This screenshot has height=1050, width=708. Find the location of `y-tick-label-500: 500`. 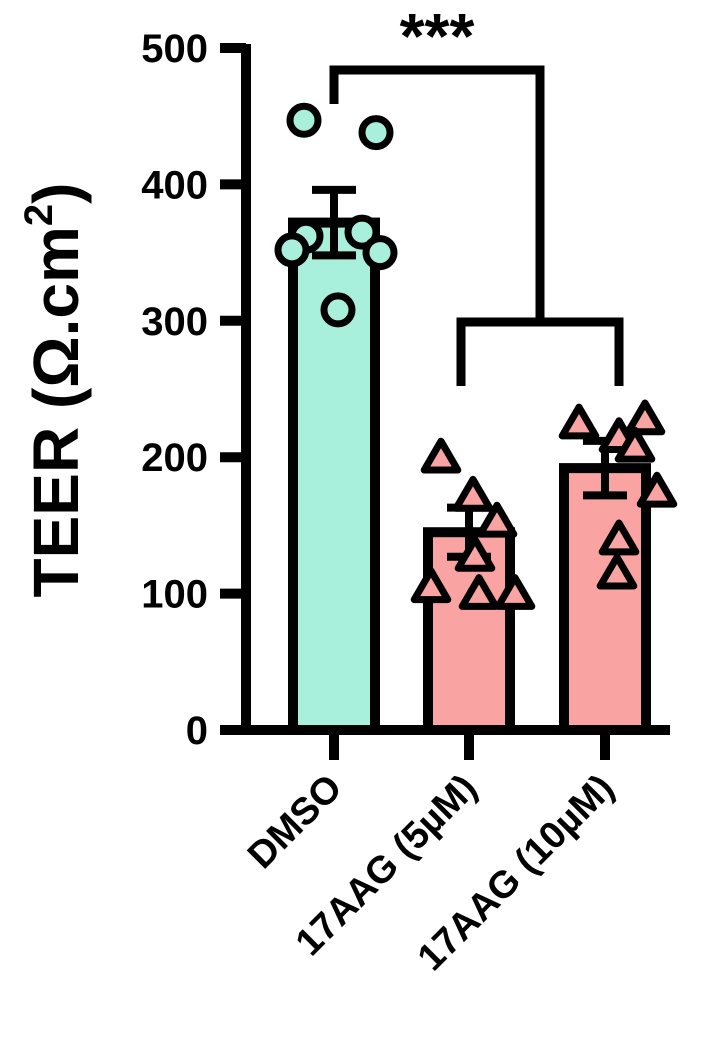

y-tick-label-500: 500 is located at coordinates (174, 49).